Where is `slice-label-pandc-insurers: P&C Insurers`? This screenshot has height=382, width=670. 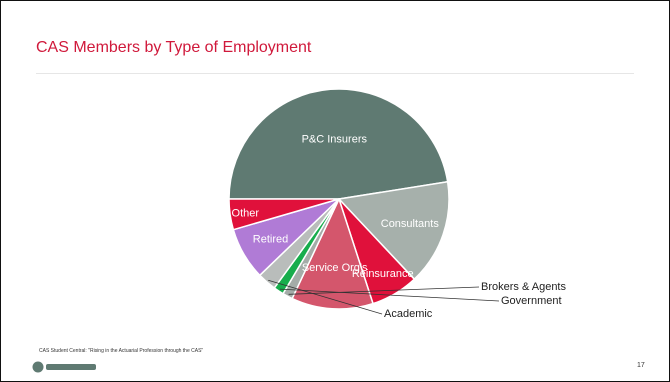
slice-label-pandc-insurers: P&C Insurers is located at coordinates (335, 140).